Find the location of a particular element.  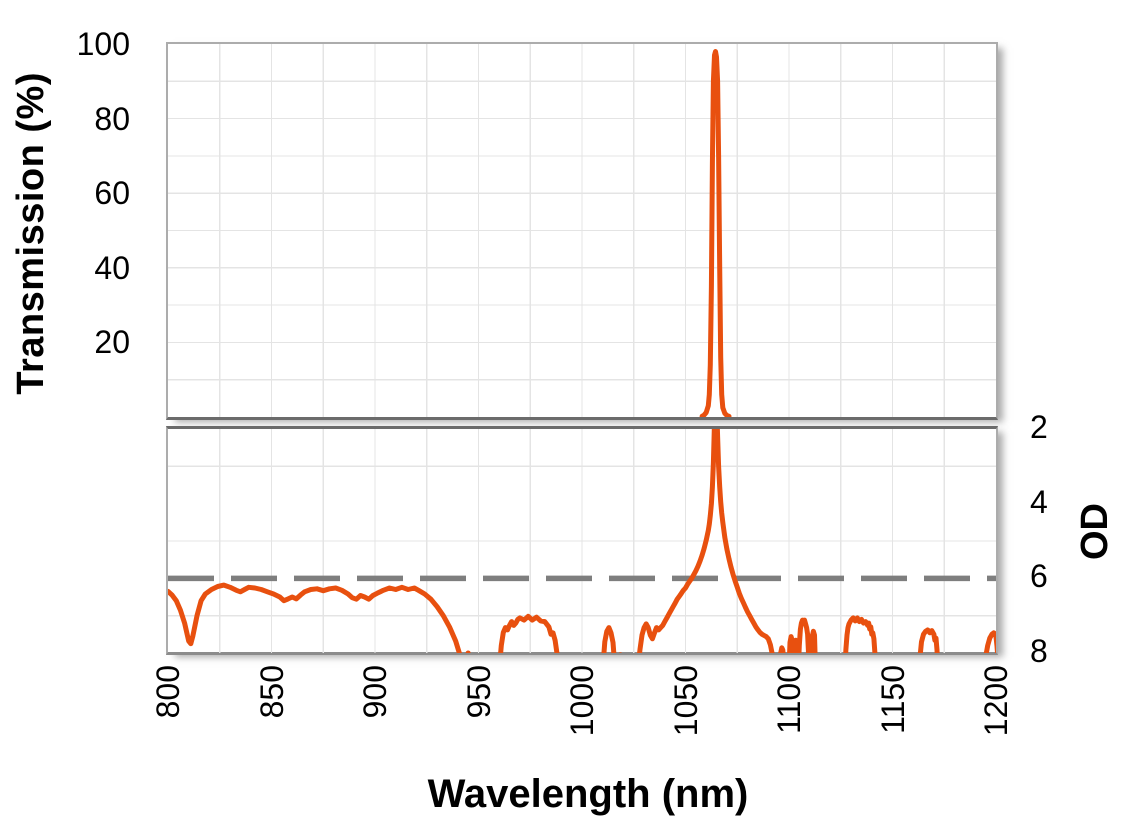

wavelength-tick-label: 850 is located at coordinates (271, 692).